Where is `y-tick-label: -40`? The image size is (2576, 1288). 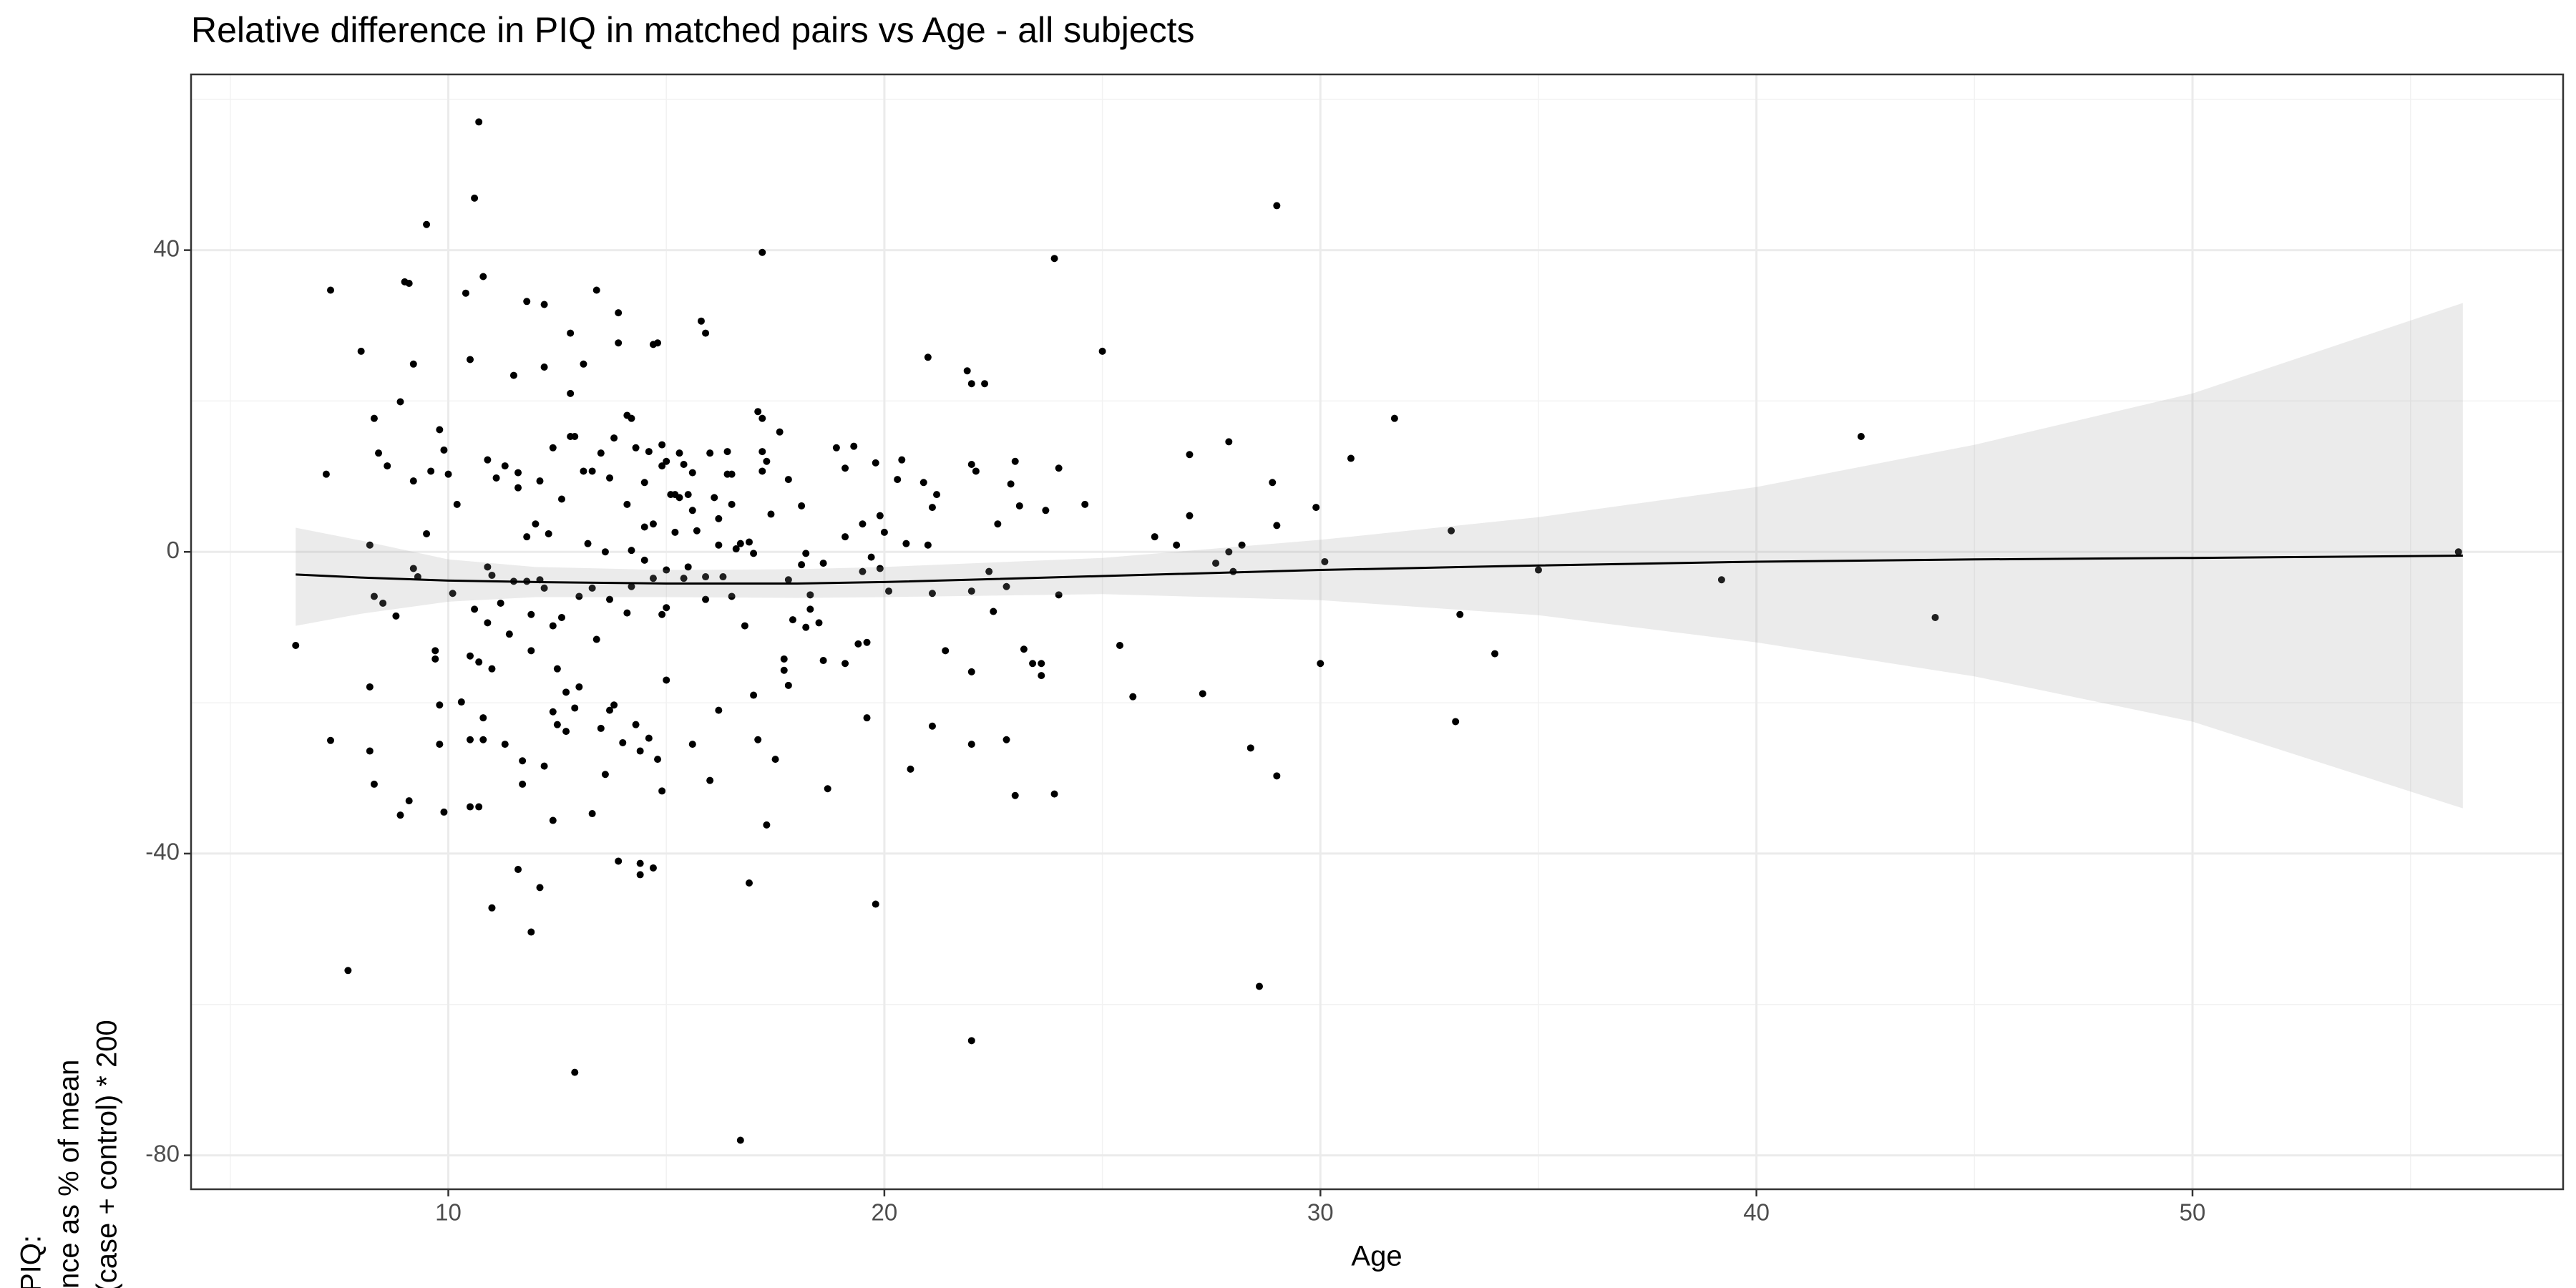
y-tick-label: -40 is located at coordinates (162, 852).